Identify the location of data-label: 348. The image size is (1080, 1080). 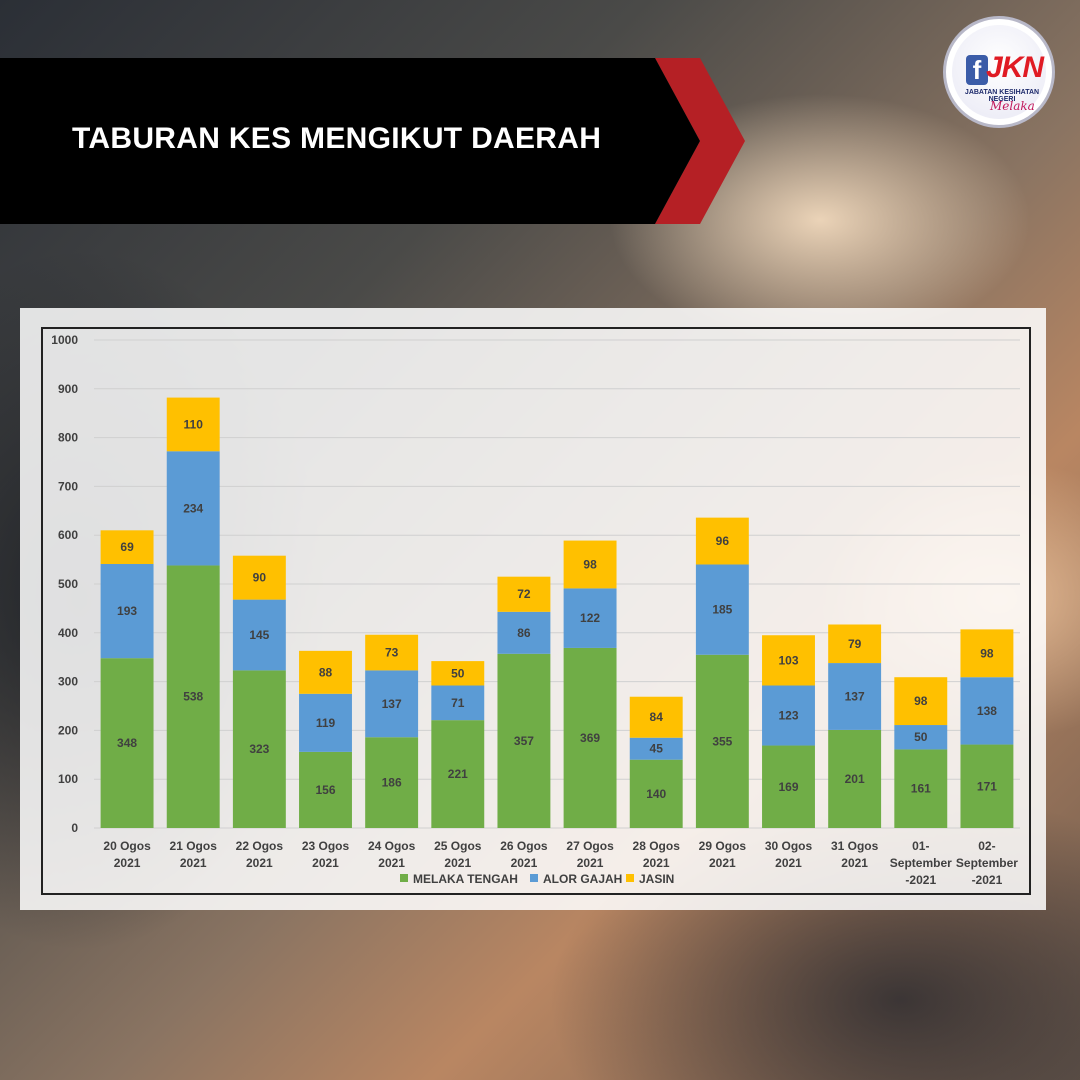
(127, 743).